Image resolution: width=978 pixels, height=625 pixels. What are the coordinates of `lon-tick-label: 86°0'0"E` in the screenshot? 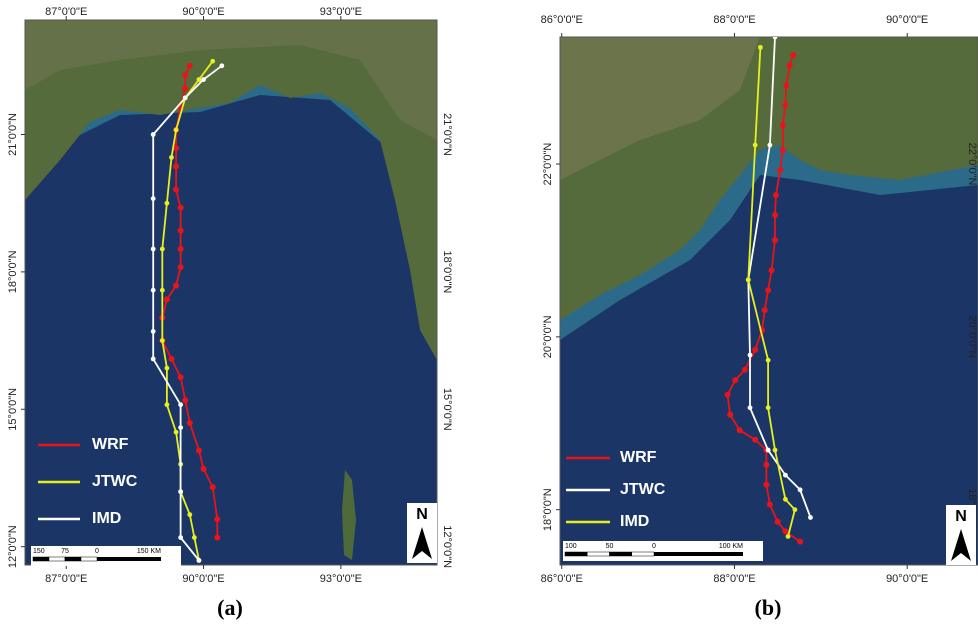 It's located at (562, 579).